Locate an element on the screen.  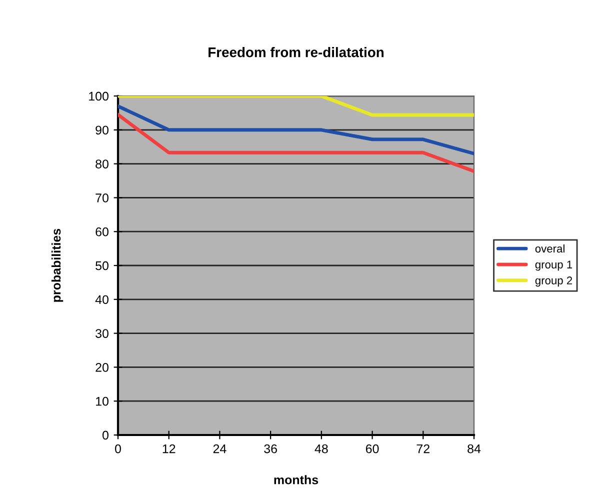
y-tick-label: 70 is located at coordinates (102, 198).